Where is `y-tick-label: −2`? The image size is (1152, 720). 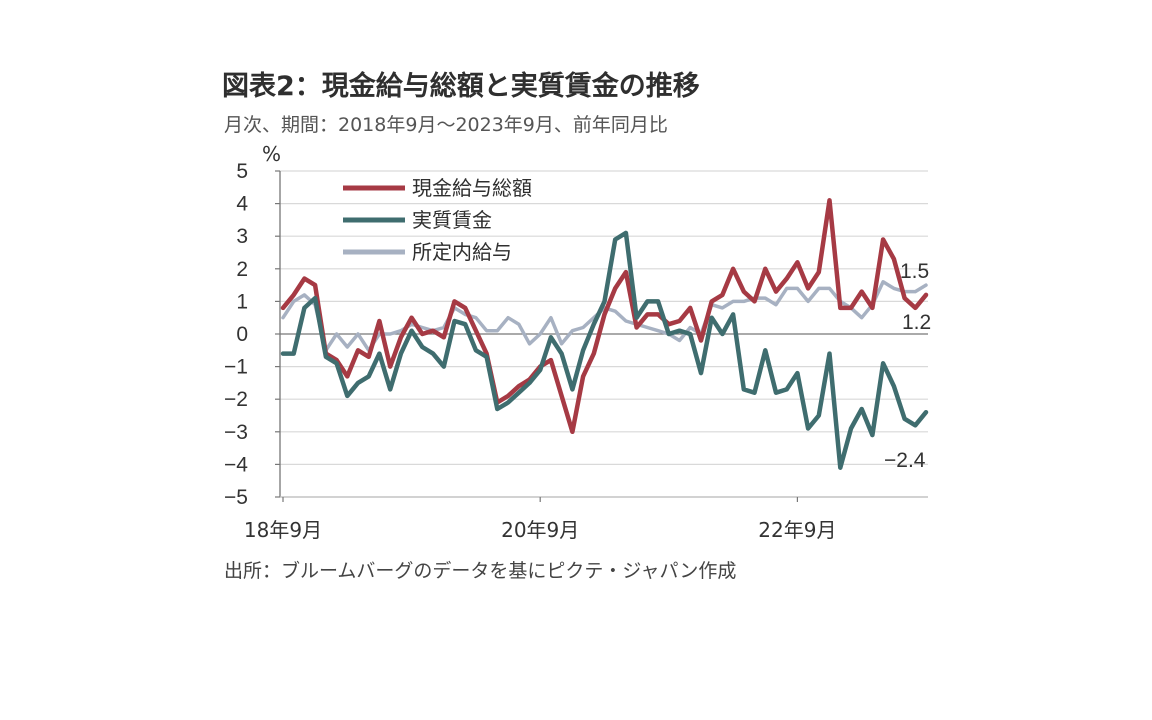
y-tick-label: −2 is located at coordinates (236, 399).